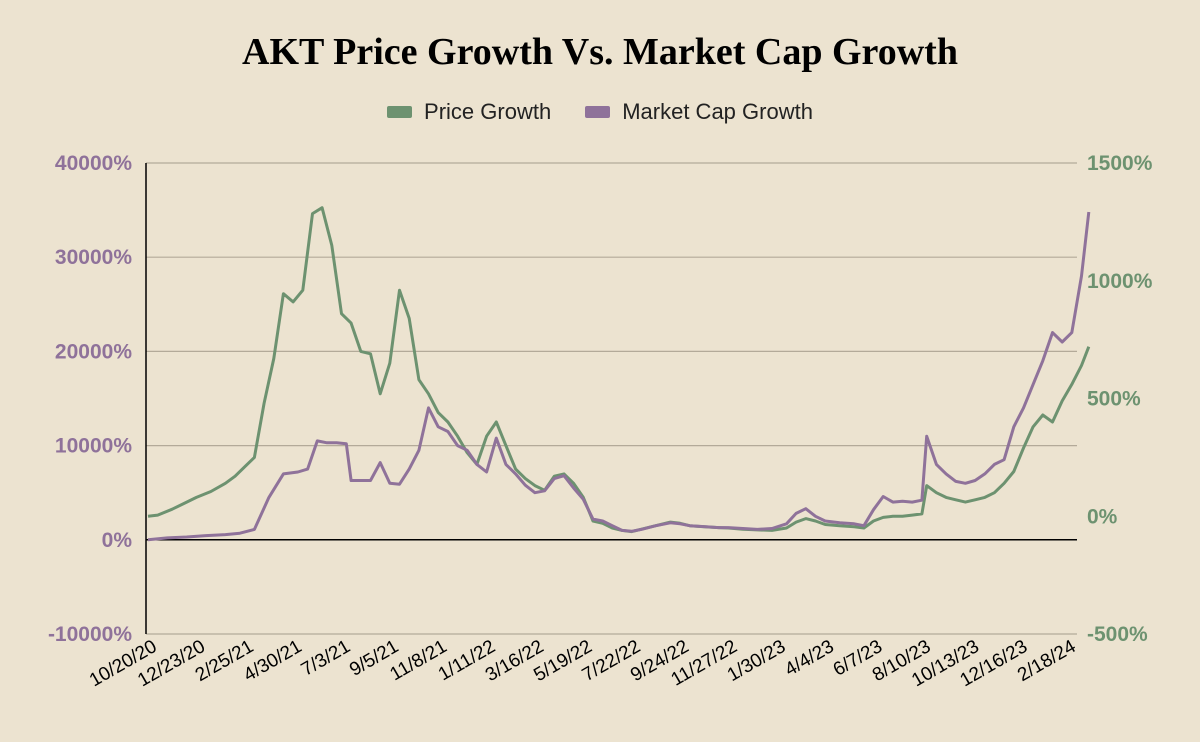 This screenshot has width=1200, height=742. What do you see at coordinates (717, 111) in the screenshot?
I see `legend-label-market-cap-growth: Market Cap Growth` at bounding box center [717, 111].